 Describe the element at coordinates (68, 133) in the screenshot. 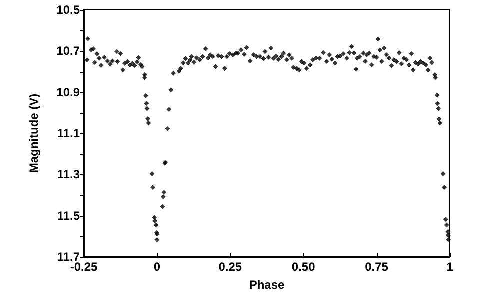

I see `y-tick-label: 11.1` at that location.